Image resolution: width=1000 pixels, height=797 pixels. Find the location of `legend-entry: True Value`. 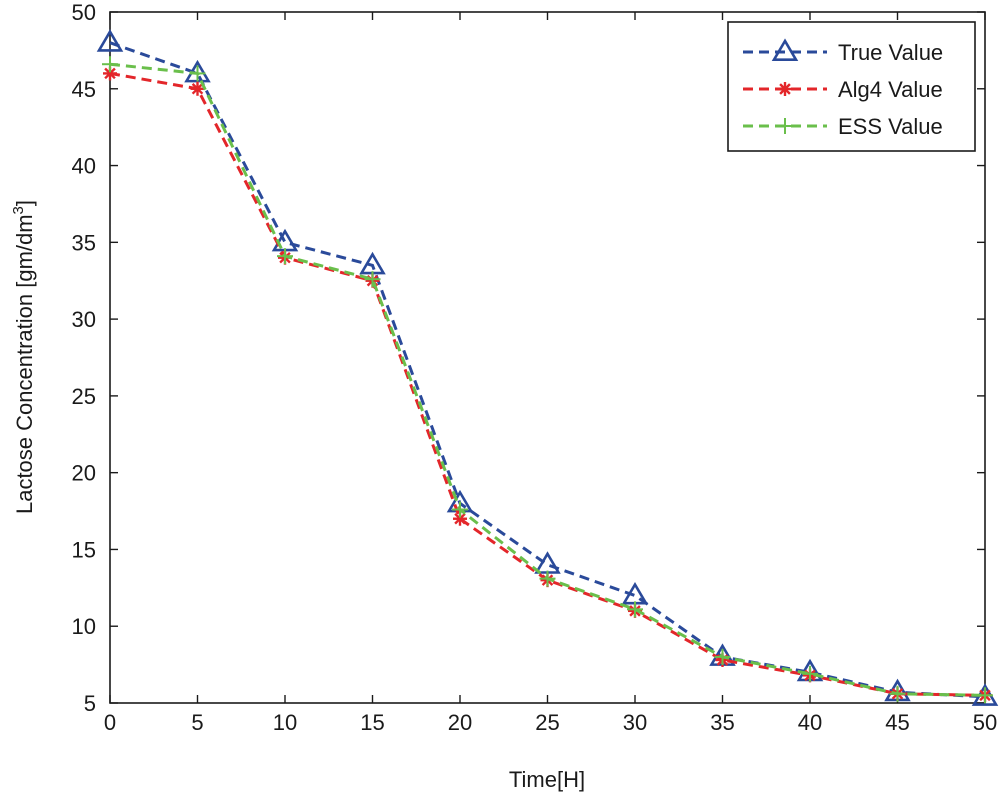

legend-entry: True Value is located at coordinates (843, 51).